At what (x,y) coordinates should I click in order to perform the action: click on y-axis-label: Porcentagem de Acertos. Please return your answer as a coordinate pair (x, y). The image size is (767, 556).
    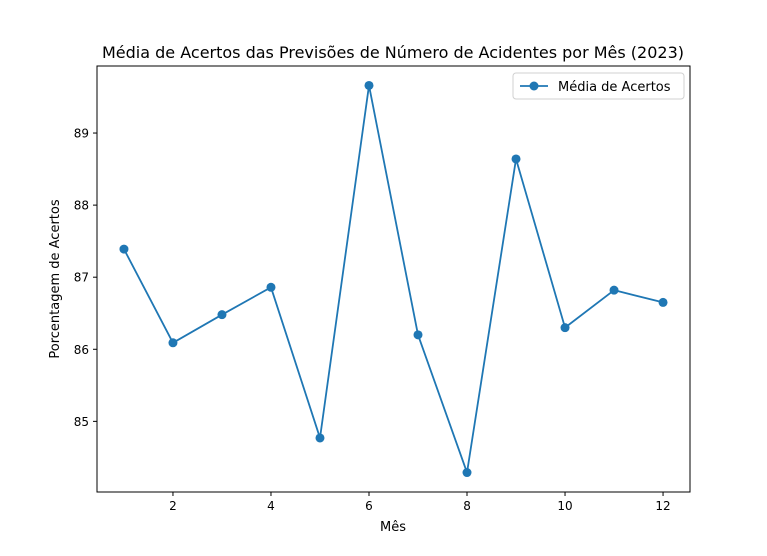
    Looking at the image, I should click on (55, 278).